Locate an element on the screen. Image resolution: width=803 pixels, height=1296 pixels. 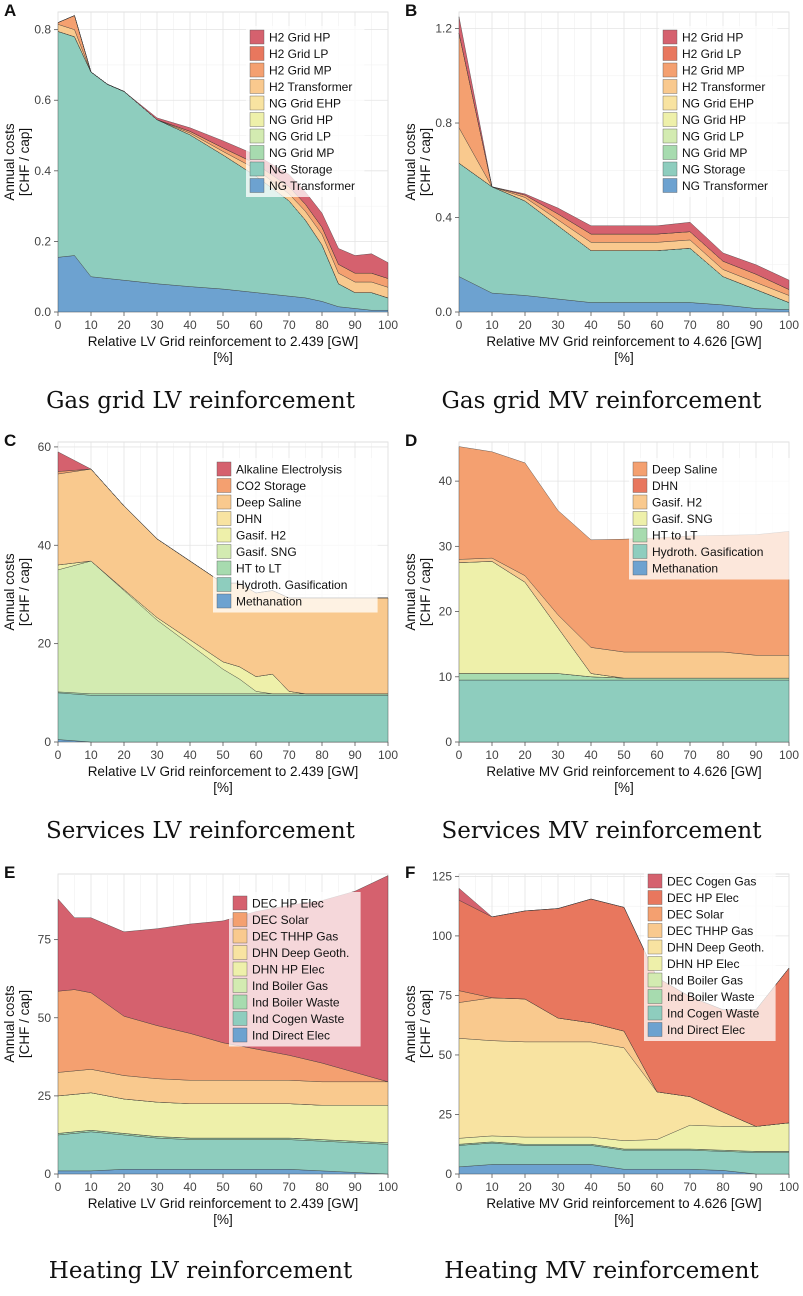
legend-label: Methanation is located at coordinates (685, 569).